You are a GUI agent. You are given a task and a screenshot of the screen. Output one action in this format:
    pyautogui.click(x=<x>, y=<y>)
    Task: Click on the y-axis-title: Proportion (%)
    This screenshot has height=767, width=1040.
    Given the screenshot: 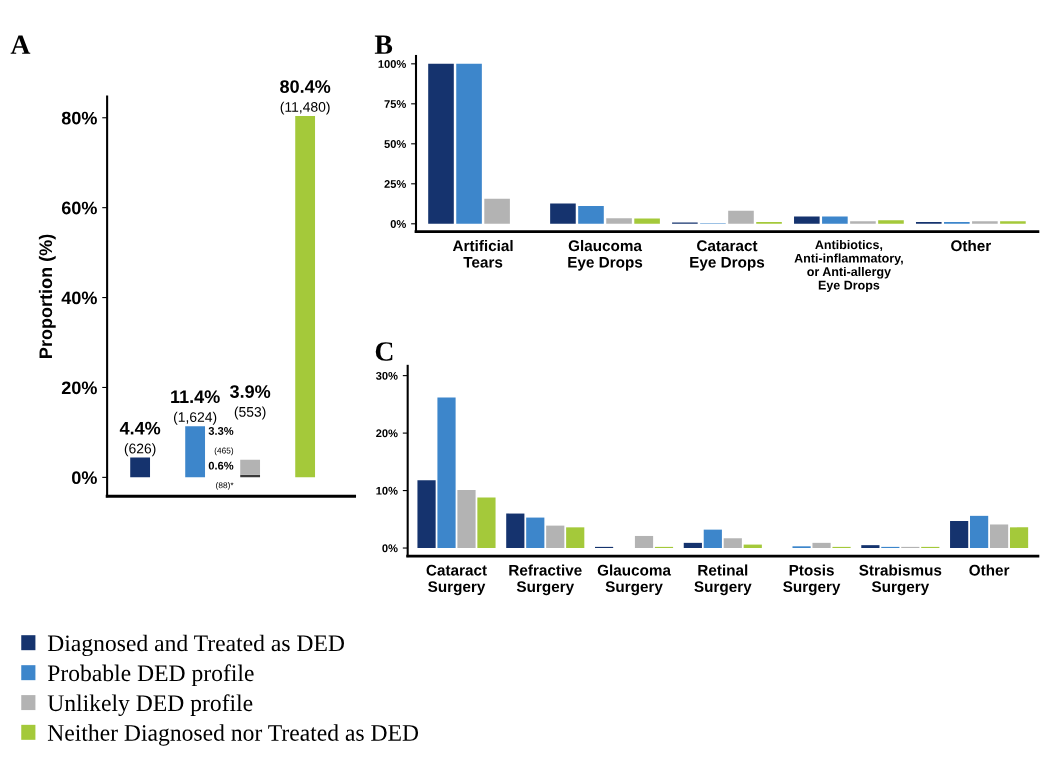 What is the action you would take?
    pyautogui.click(x=47, y=296)
    